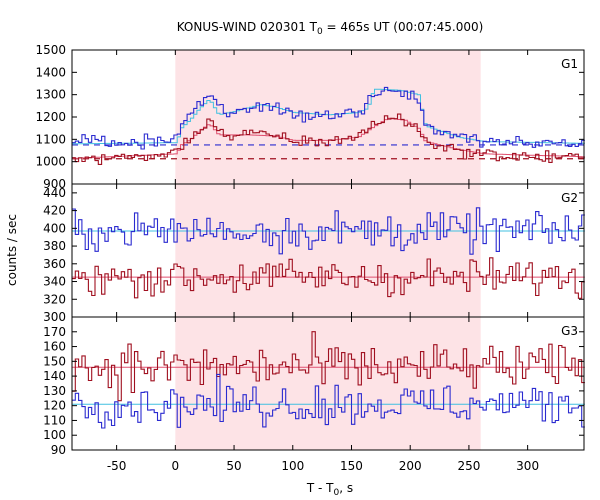 The image size is (600, 500). I want to click on y-tick-label: 150, so click(54, 361).